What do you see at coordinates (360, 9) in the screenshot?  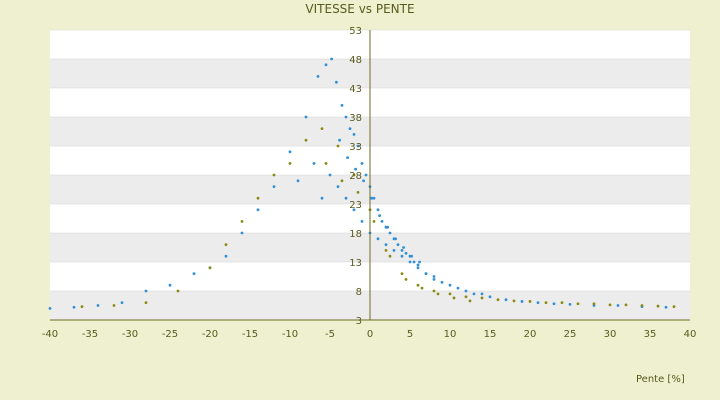 I see `chart-title: VITESSE vs PENTE` at bounding box center [360, 9].